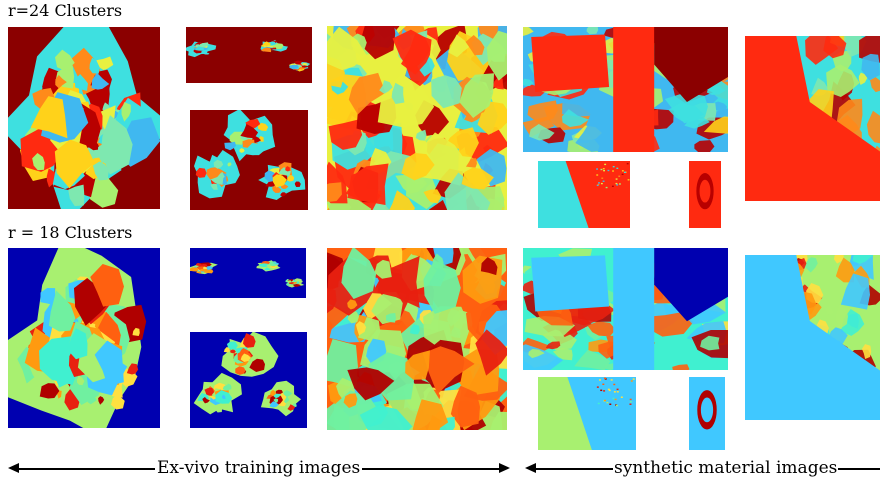 This screenshot has width=882, height=486. Describe the element at coordinates (65, 10) in the screenshot. I see `row-label-r24: r=24 Clusters` at that location.